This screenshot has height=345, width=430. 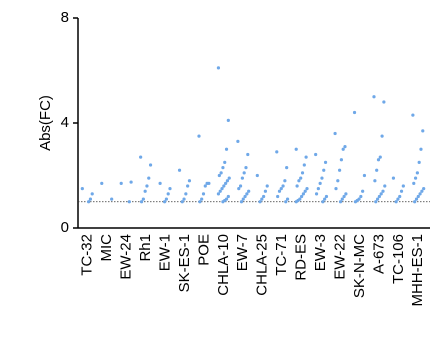 I want to click on x-tick-label: CHLA-10, so click(x=223, y=265).